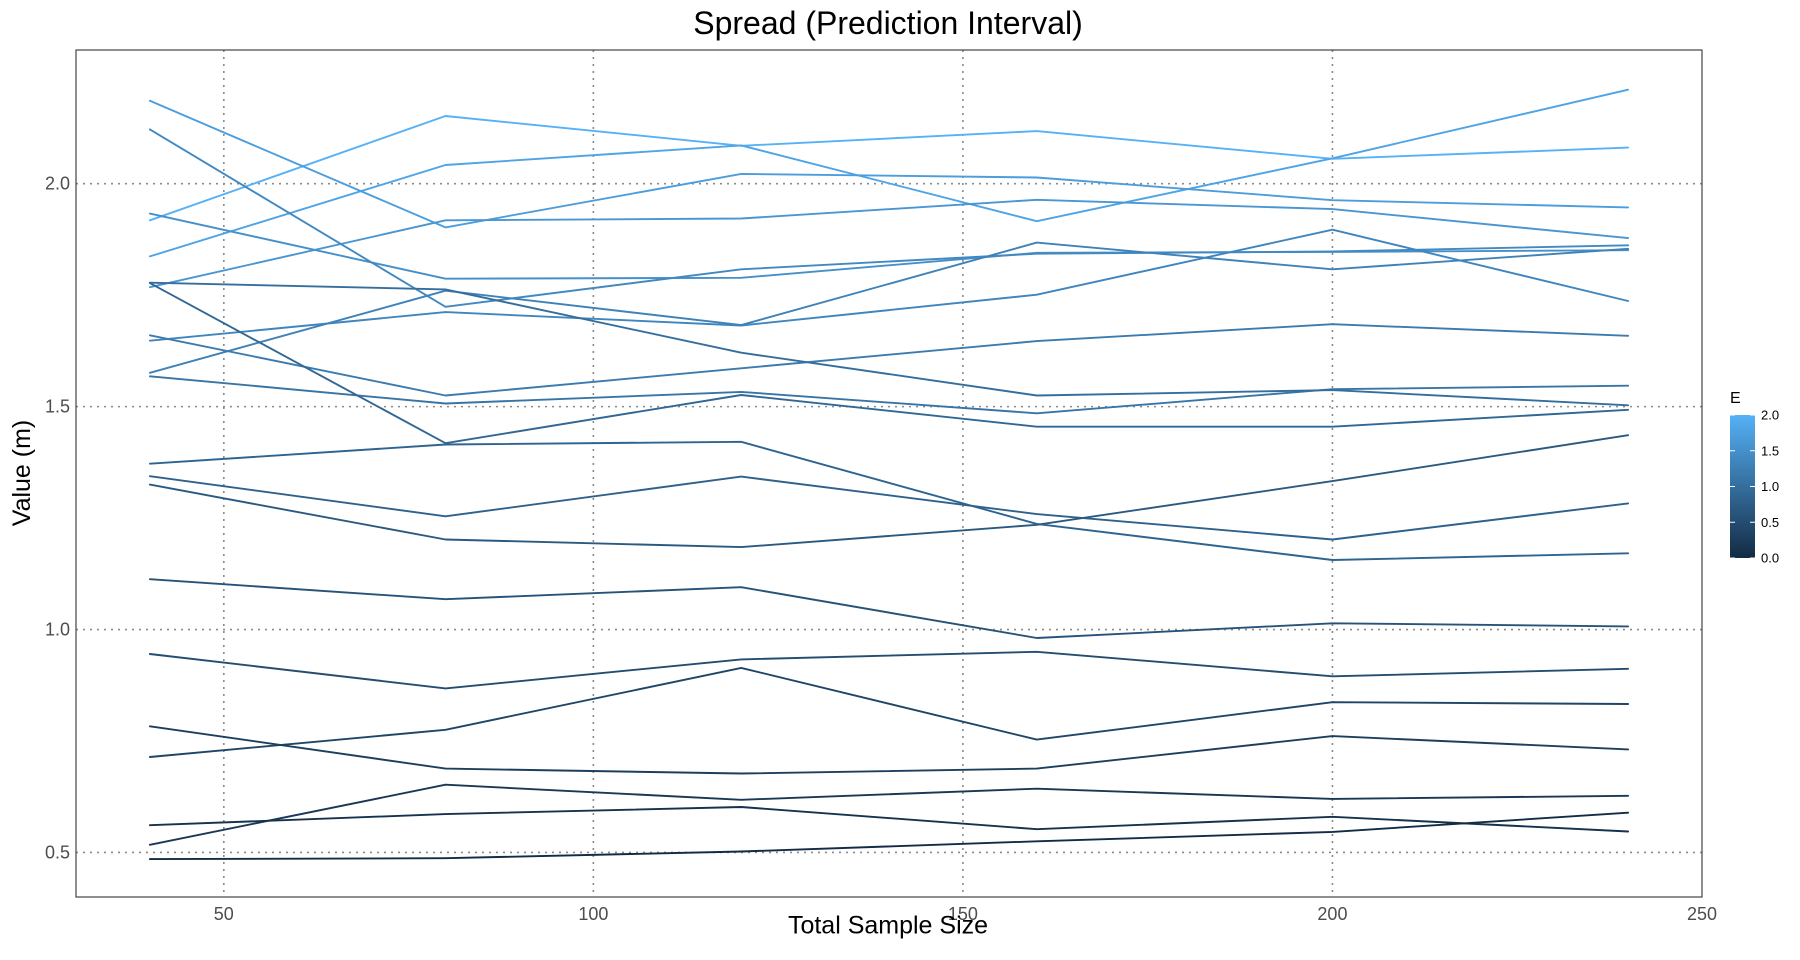  I want to click on legend-title: E, so click(1735, 398).